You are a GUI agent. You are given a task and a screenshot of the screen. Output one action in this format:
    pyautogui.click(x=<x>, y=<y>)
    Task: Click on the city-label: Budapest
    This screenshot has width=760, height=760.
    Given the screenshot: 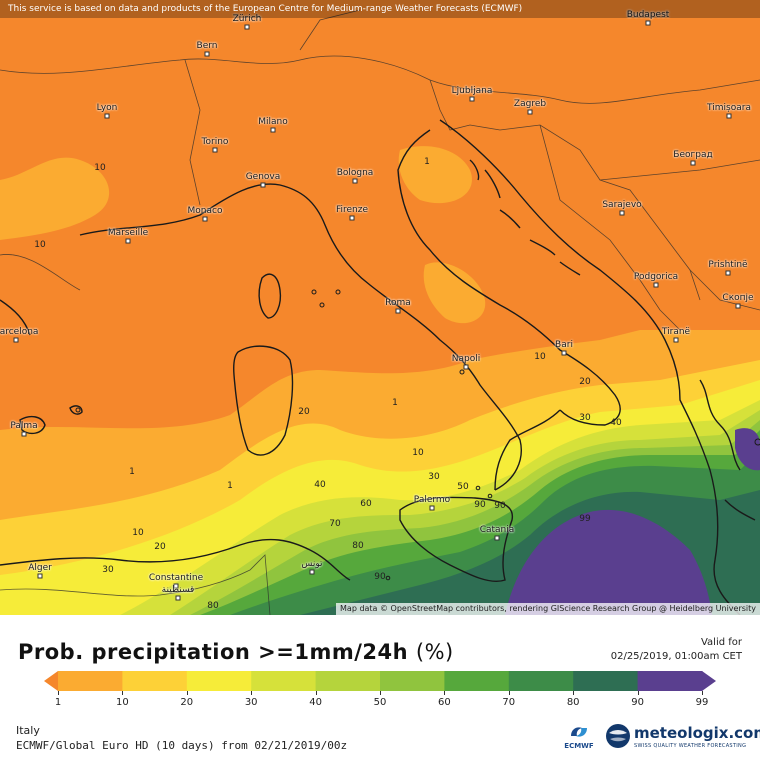 What is the action you would take?
    pyautogui.click(x=648, y=15)
    